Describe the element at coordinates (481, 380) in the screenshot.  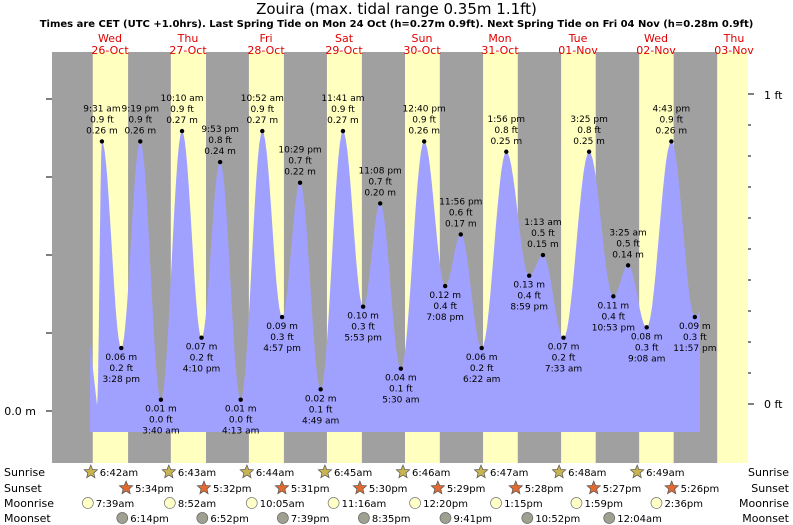
I see `tide-time-label: 6:22 am` at that location.